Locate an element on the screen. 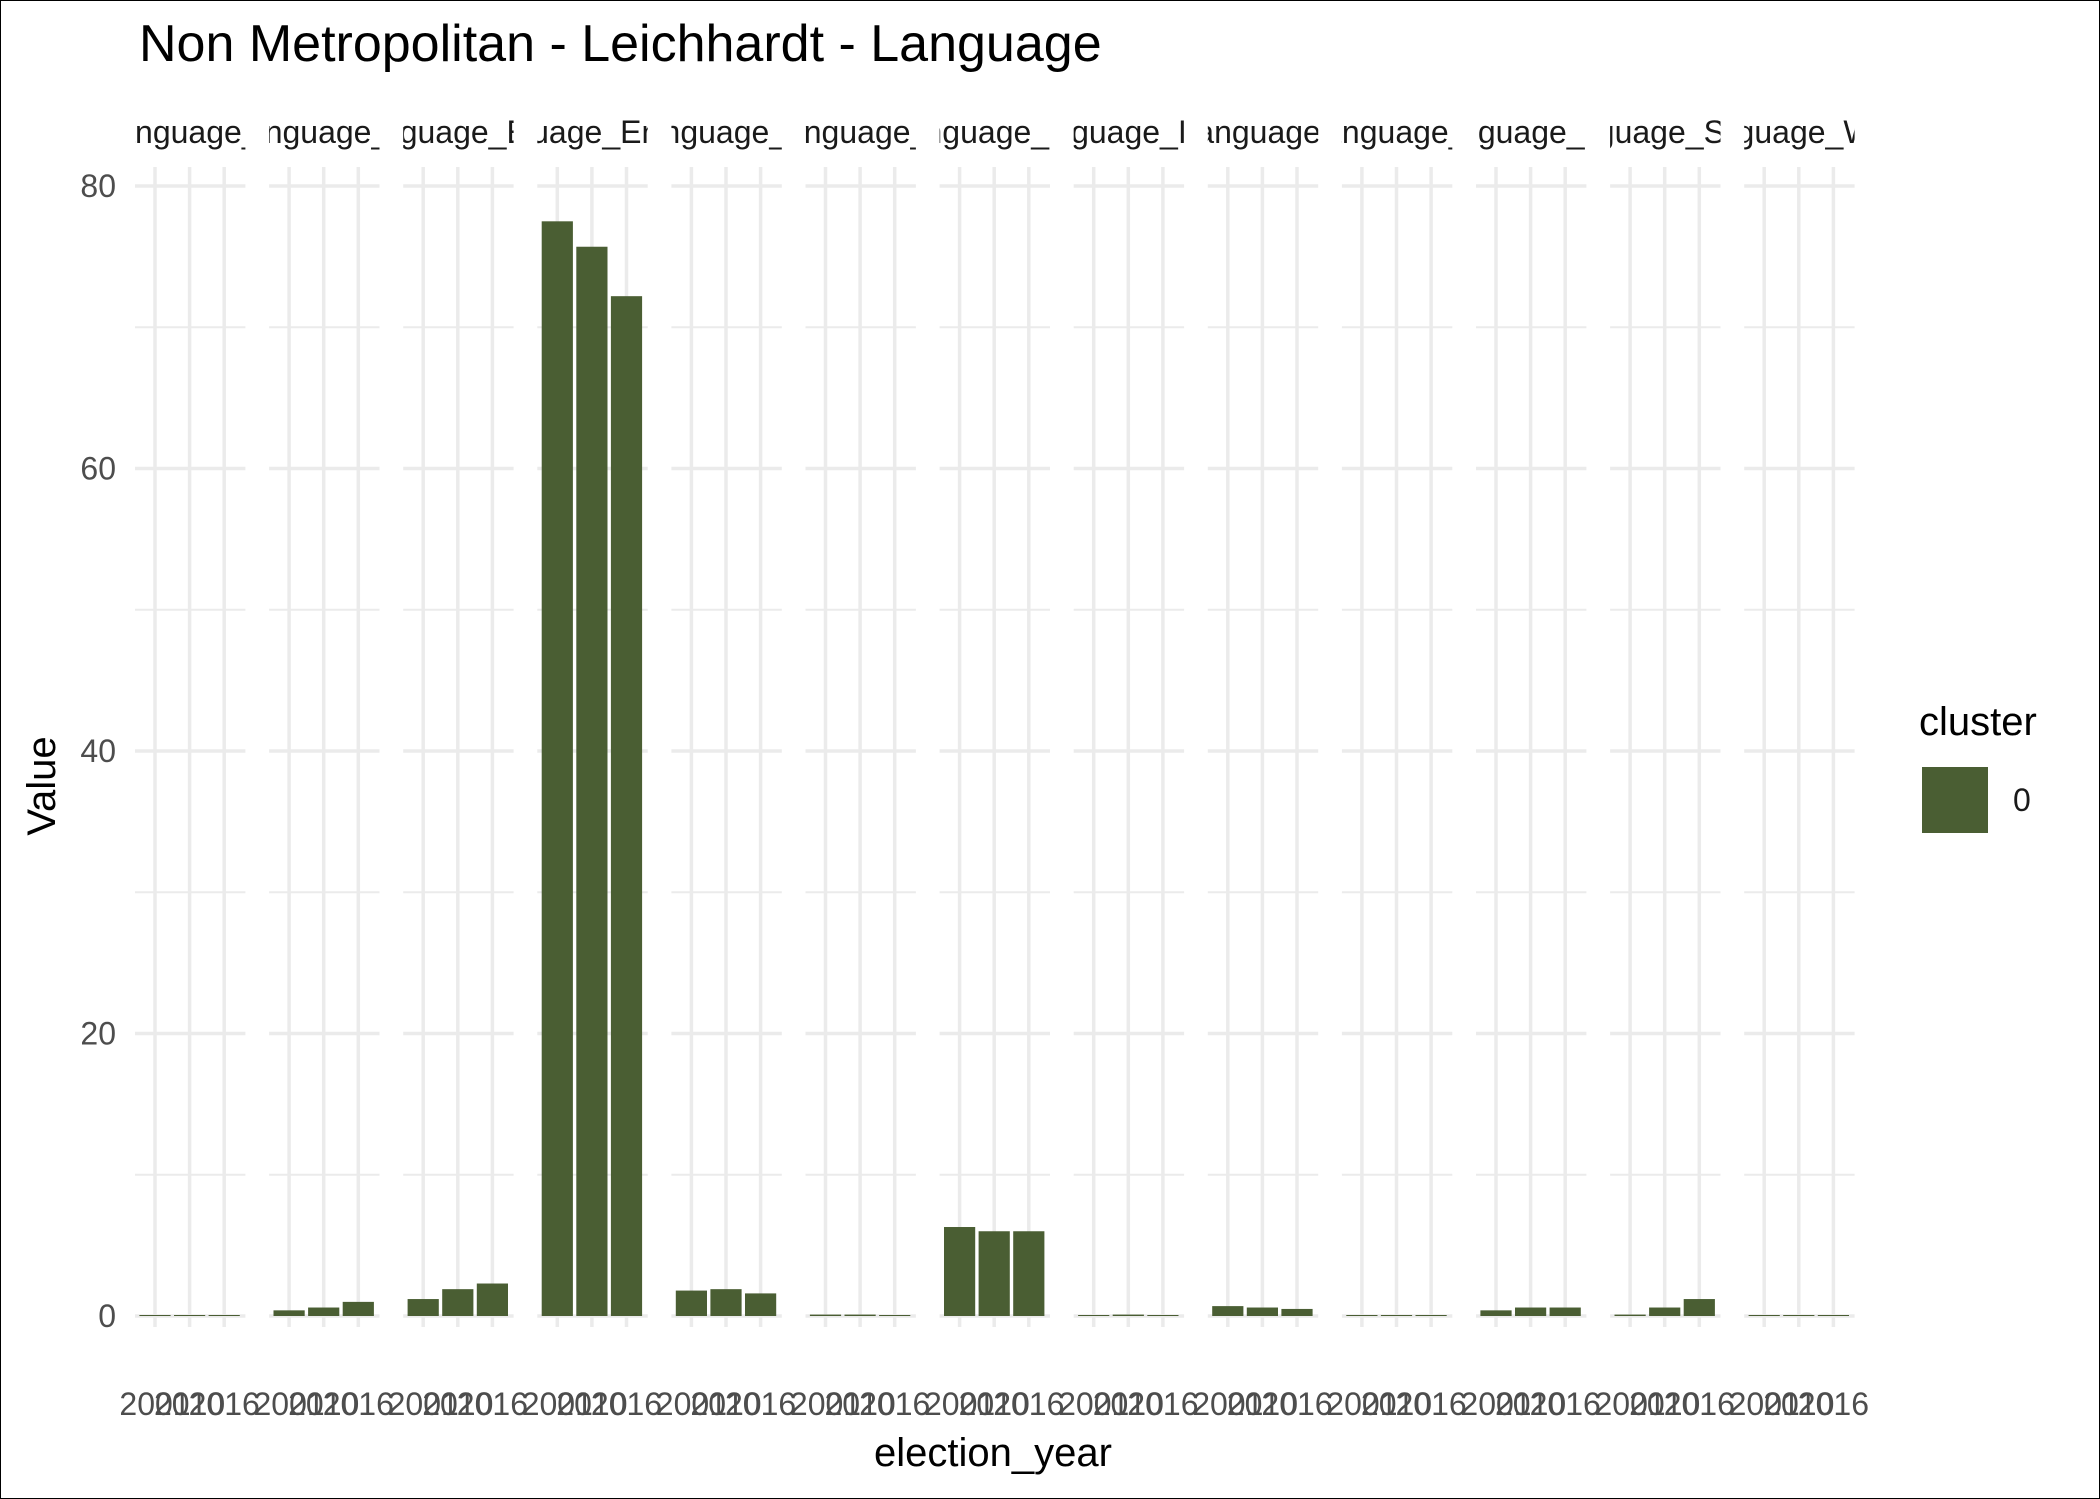 This screenshot has height=1499, width=2100. y-tick-label: 60 is located at coordinates (98, 469).